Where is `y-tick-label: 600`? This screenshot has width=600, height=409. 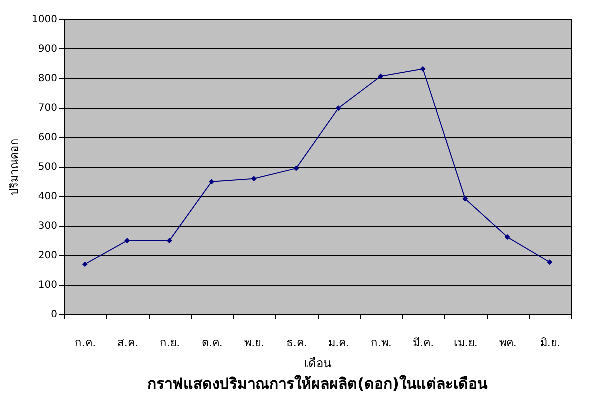
y-tick-label: 600 is located at coordinates (48, 138).